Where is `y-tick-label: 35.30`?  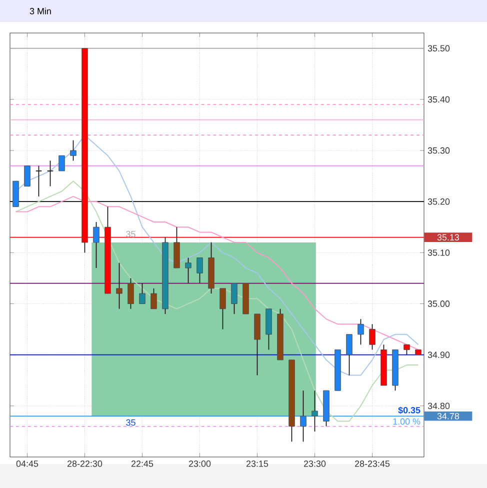 y-tick-label: 35.30 is located at coordinates (439, 150).